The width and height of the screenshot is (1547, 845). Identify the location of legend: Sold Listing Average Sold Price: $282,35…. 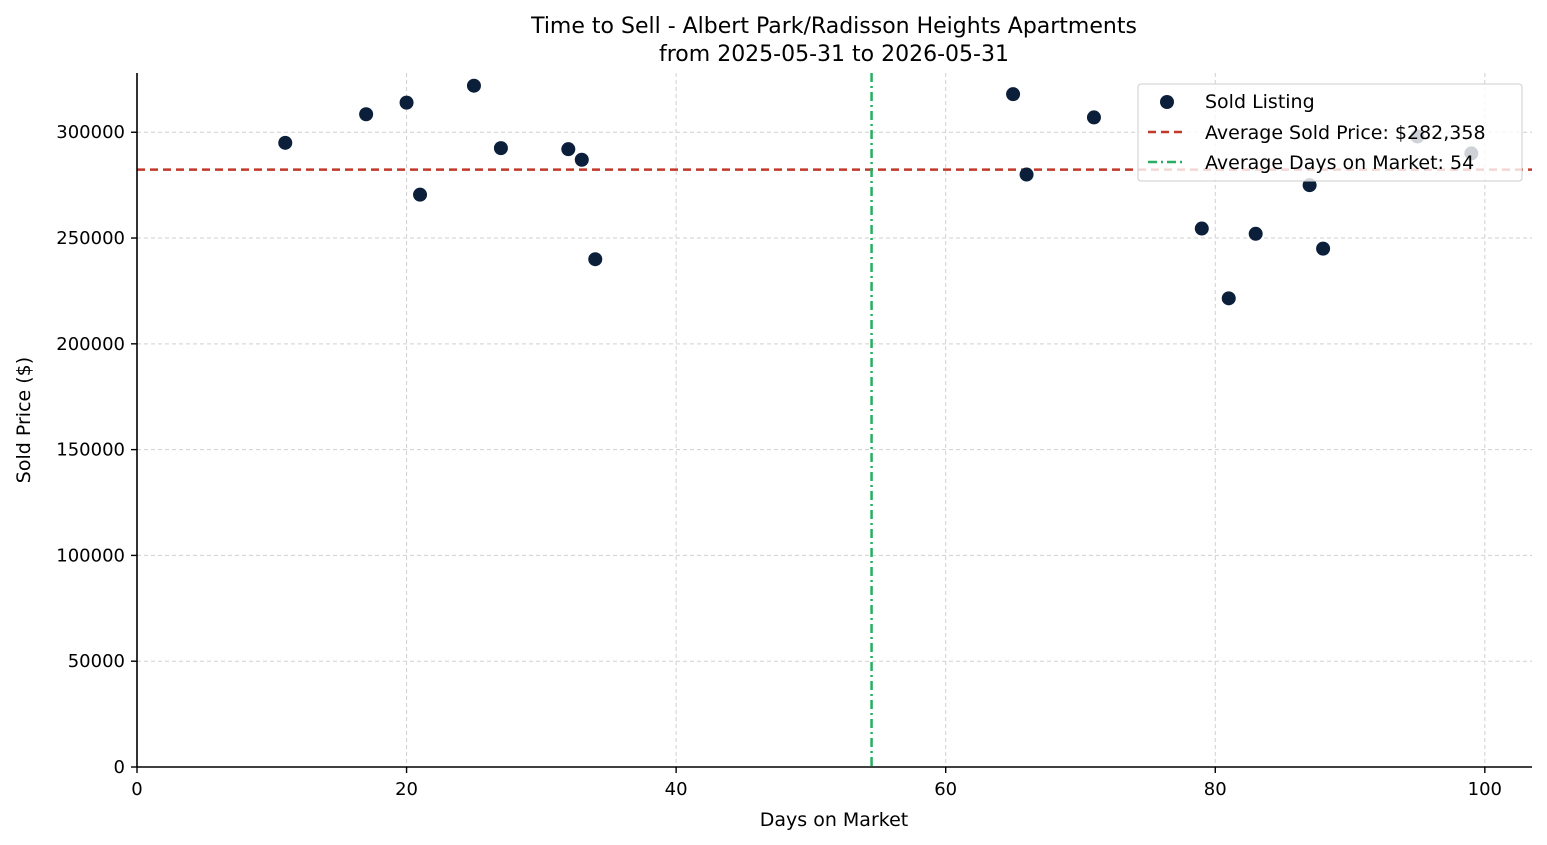
(1330, 132).